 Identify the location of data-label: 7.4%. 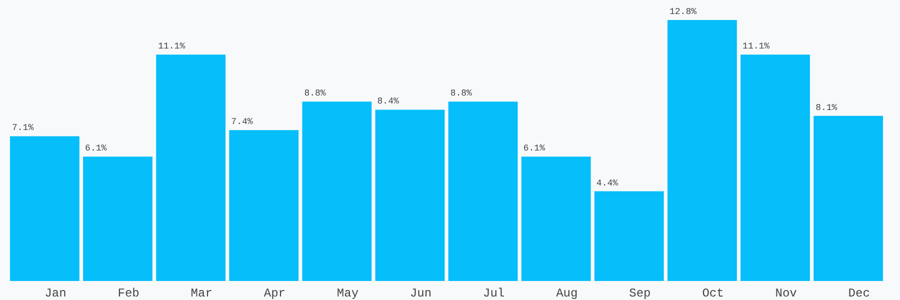
(242, 122).